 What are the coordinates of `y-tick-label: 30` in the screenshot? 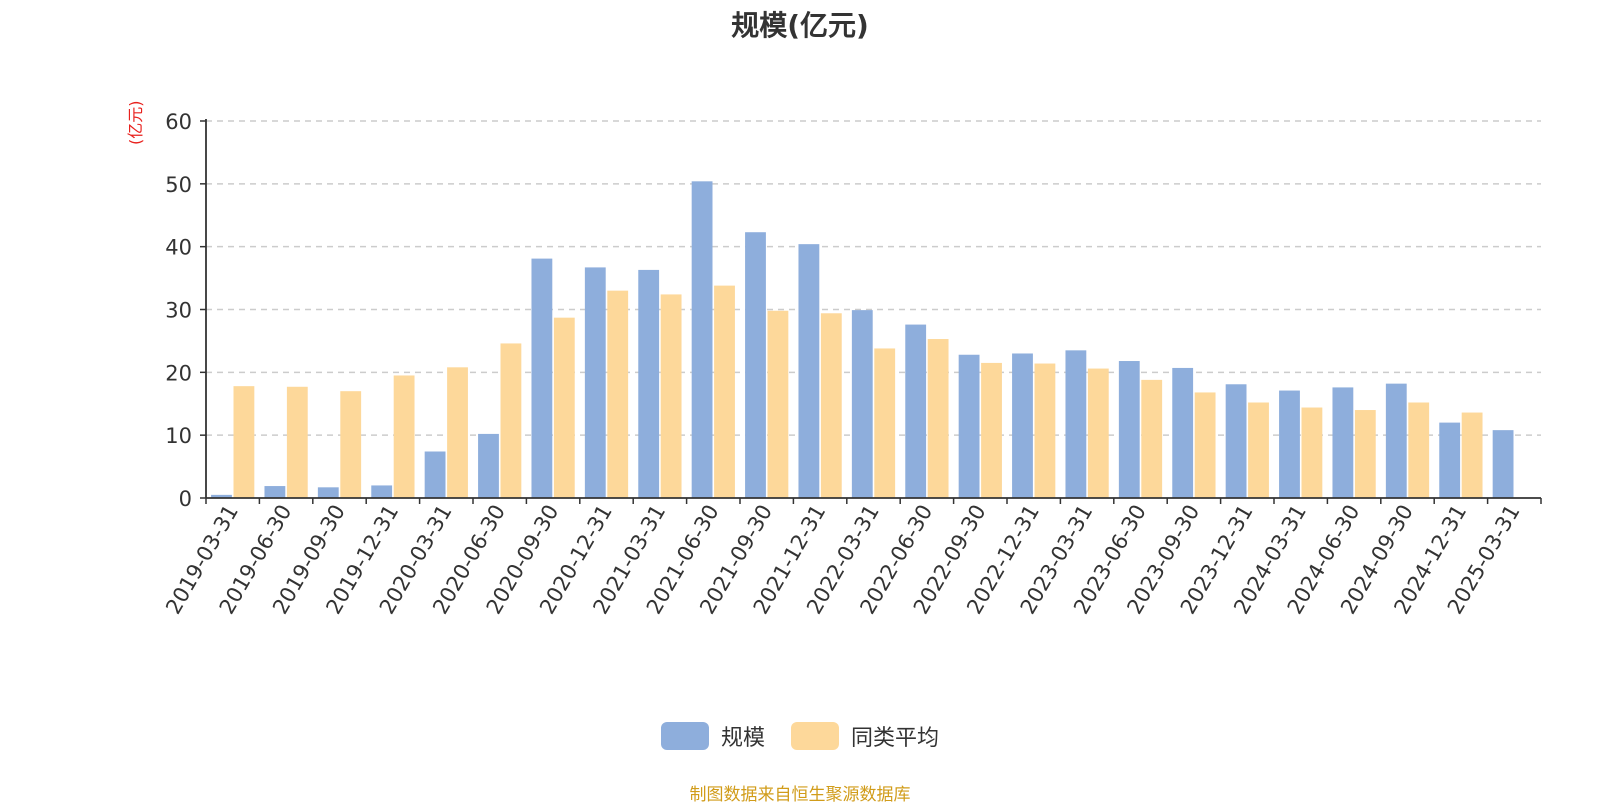 It's located at (178, 311).